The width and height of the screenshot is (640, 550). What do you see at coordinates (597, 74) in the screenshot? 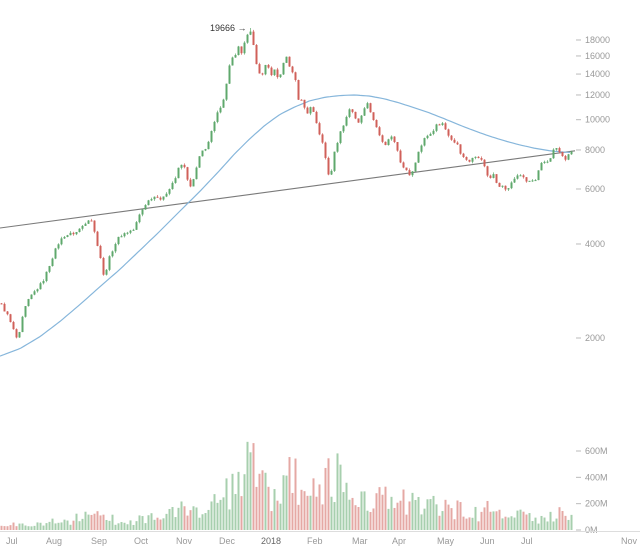
I see `svg-text: 14000` at bounding box center [597, 74].